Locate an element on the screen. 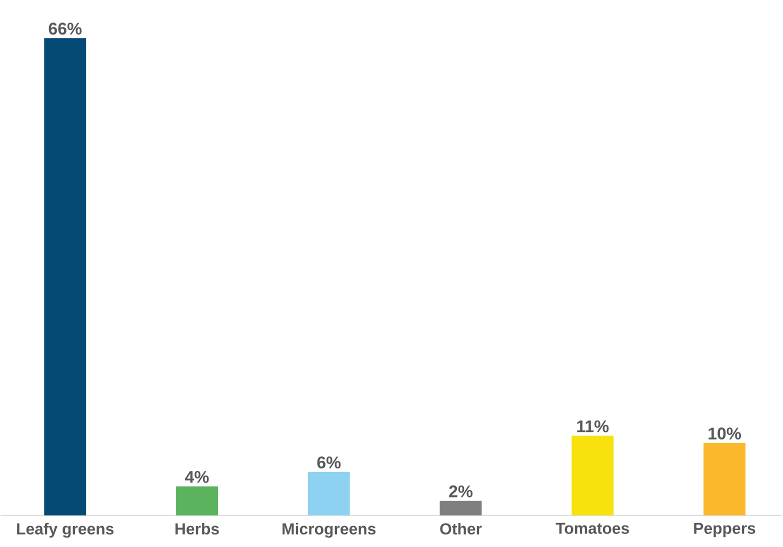 The image size is (783, 547). data-label: 6% is located at coordinates (329, 462).